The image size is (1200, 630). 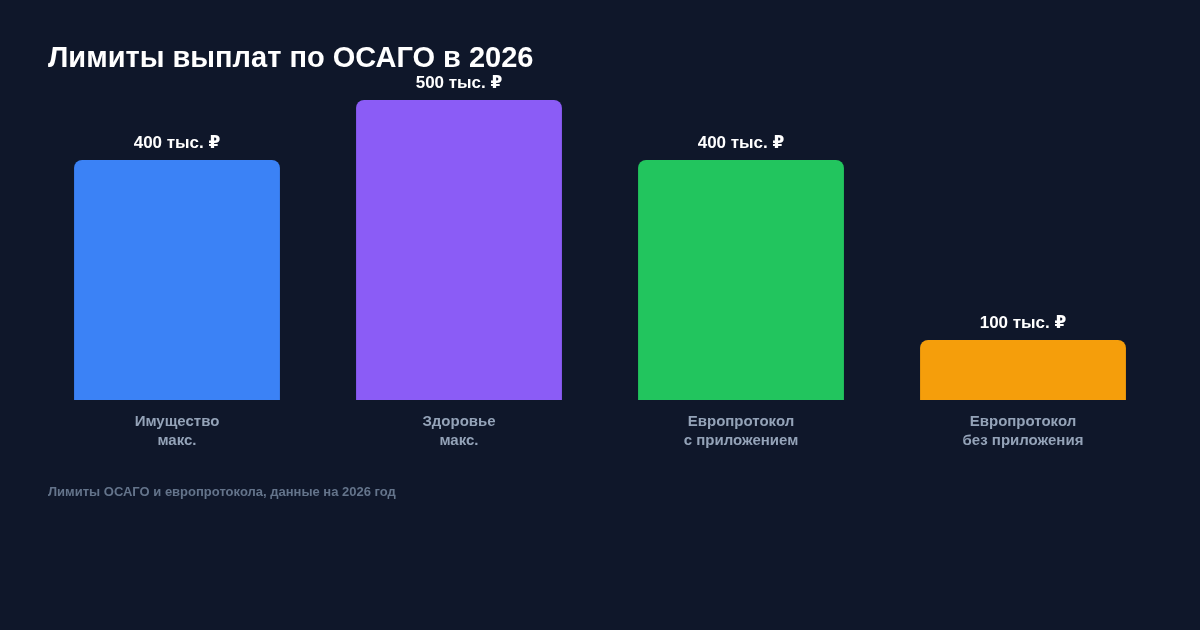 What do you see at coordinates (177, 429) in the screenshot?
I see `x-tick-label: Имущество макс.` at bounding box center [177, 429].